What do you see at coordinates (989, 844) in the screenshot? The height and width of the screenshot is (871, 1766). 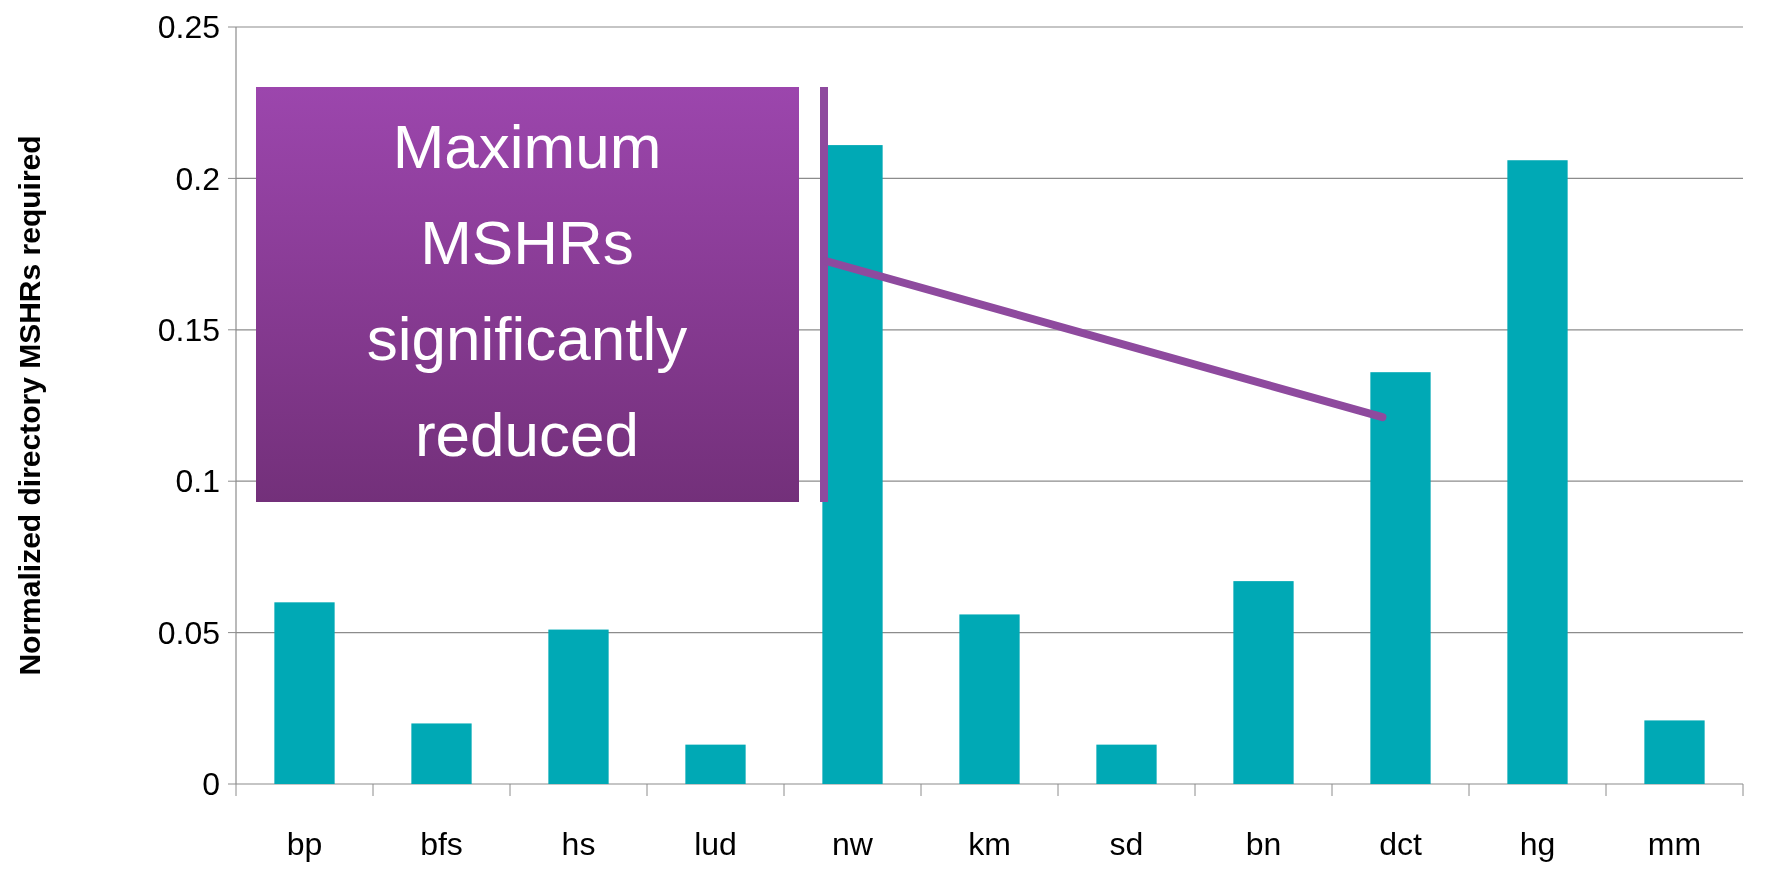 I see `x-tick-label: km` at bounding box center [989, 844].